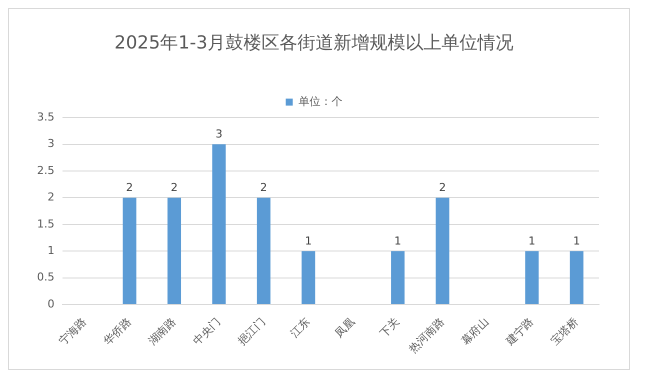 Image resolution: width=649 pixels, height=389 pixels. Describe the element at coordinates (519, 331) in the screenshot. I see `x-tick-label: 建宁路` at that location.